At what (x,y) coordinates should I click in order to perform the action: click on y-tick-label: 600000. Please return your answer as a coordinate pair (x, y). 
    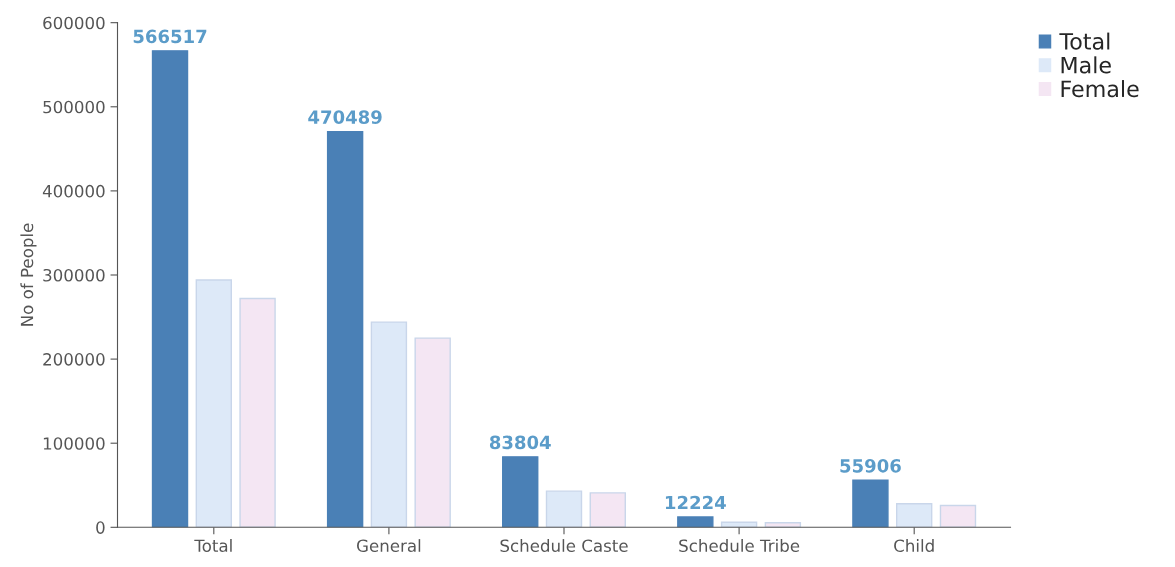
    Looking at the image, I should click on (74, 23).